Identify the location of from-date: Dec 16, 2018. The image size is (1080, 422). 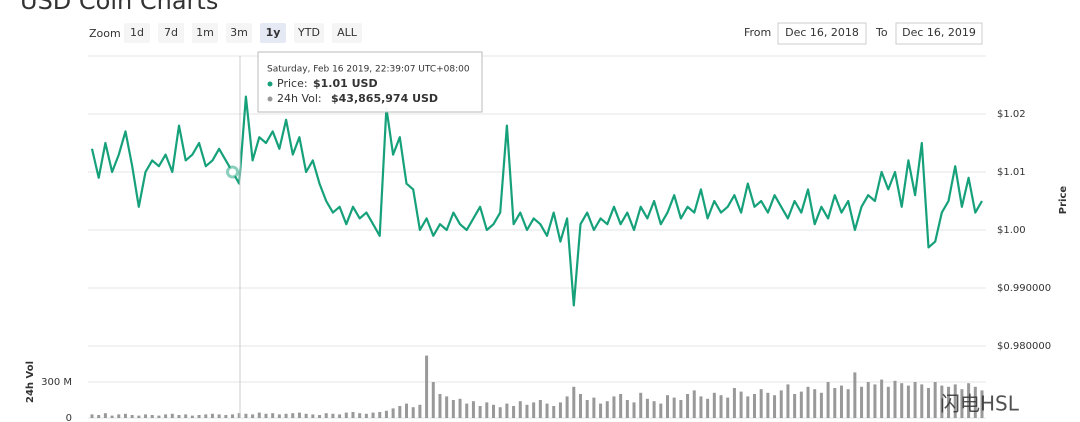
(822, 32).